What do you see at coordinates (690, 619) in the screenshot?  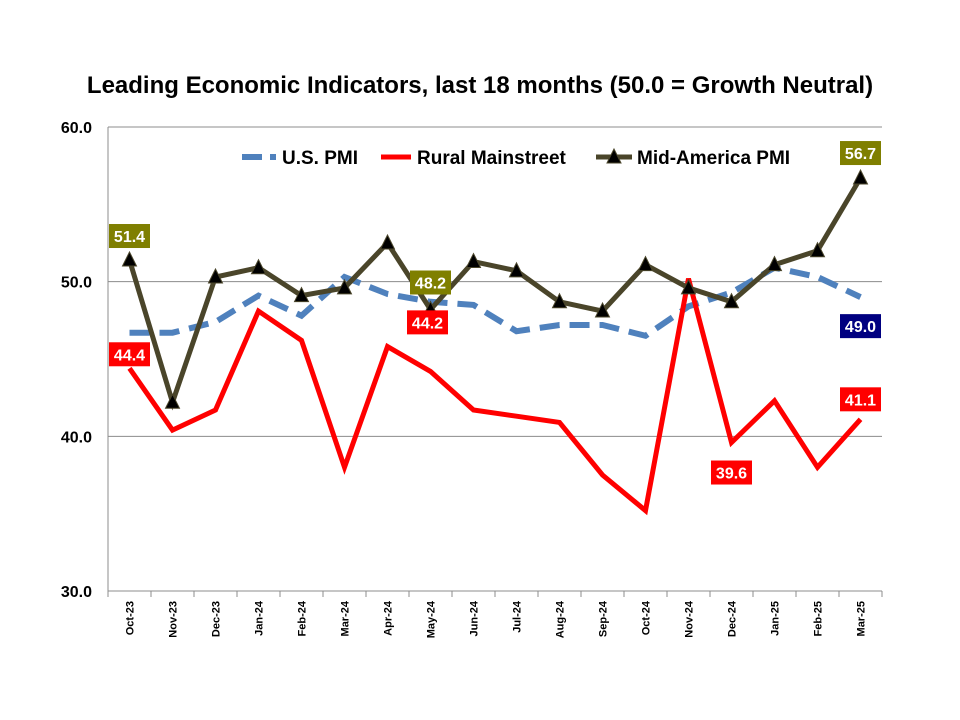 I see `x-tick-label: Nov-24` at bounding box center [690, 619].